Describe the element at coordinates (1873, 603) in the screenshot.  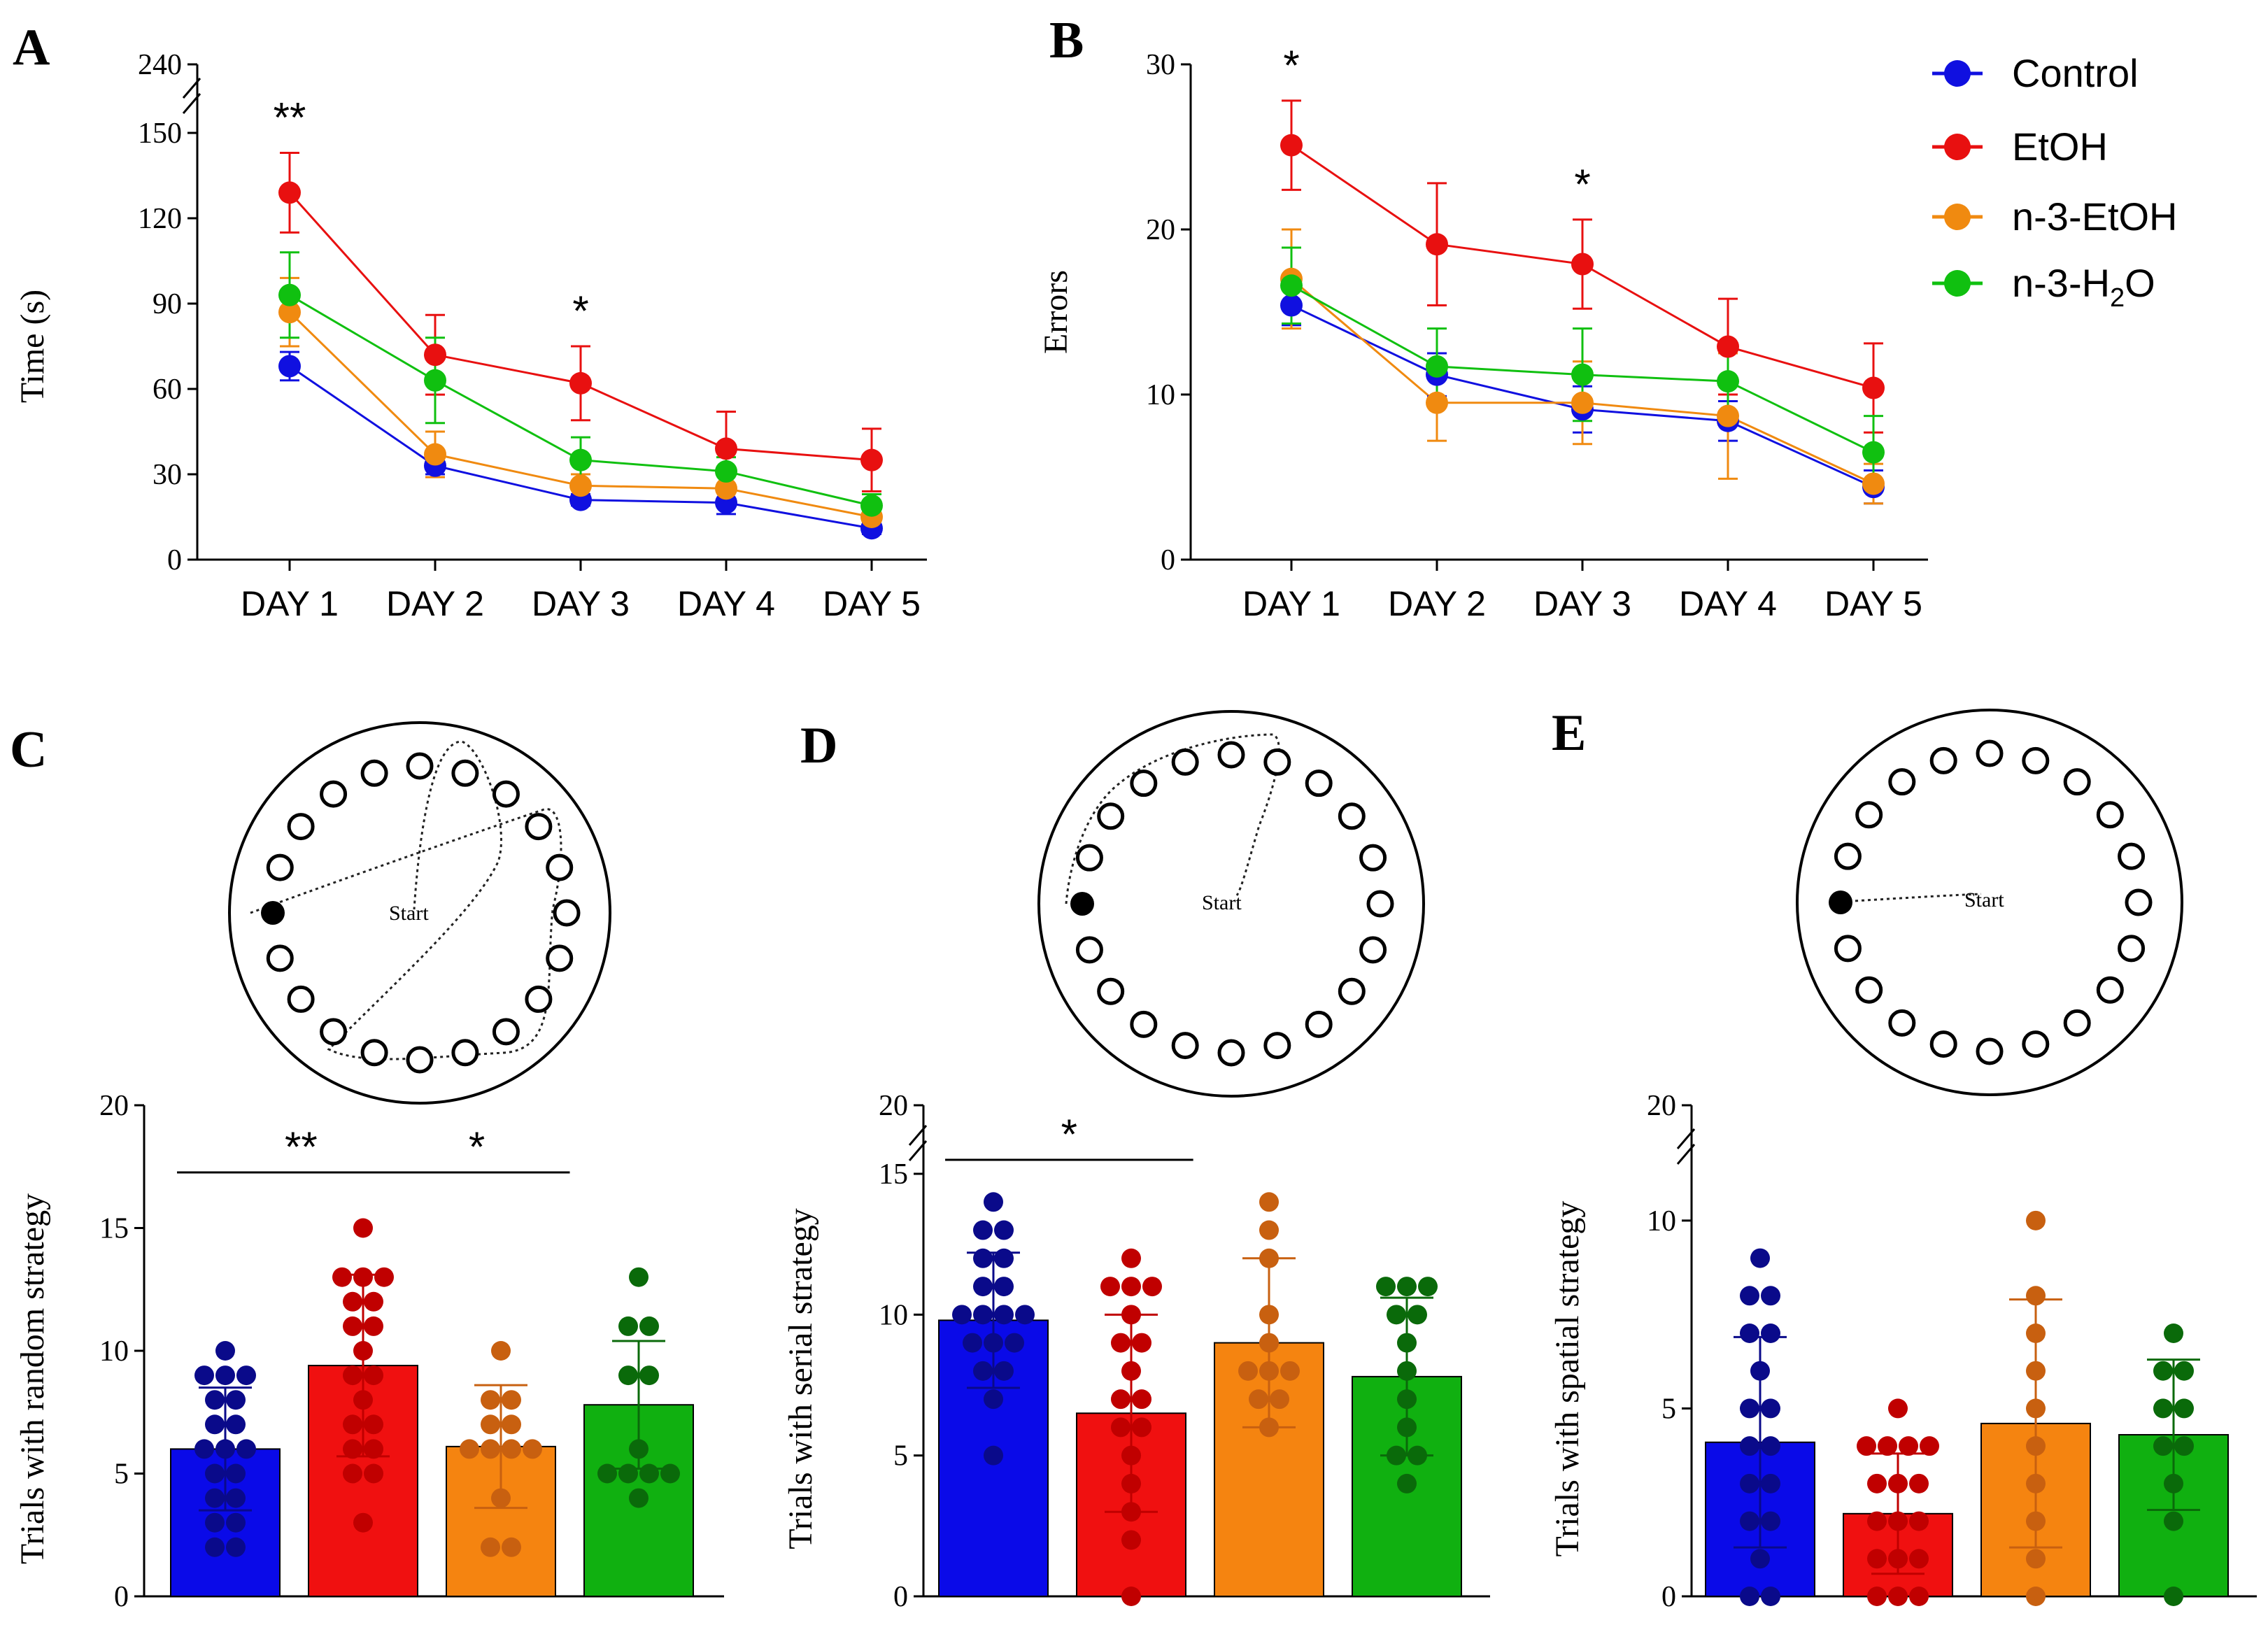
I see `x-tick-label: DAY 5` at that location.